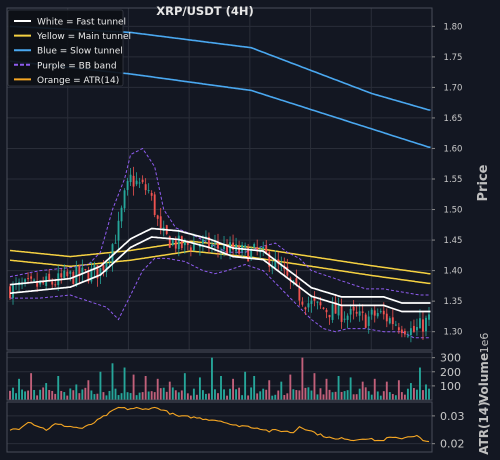 Image resolution: width=500 pixels, height=460 pixels. Describe the element at coordinates (81, 23) in the screenshot. I see `legend-entry: White = Fast tunnel` at that location.